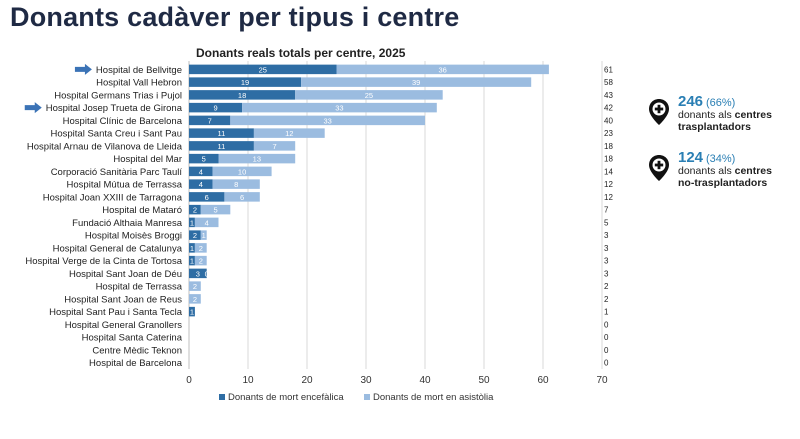 The height and width of the screenshot is (439, 800). What do you see at coordinates (137, 350) in the screenshot?
I see `category-label: Centre Mèdic Teknon` at bounding box center [137, 350].